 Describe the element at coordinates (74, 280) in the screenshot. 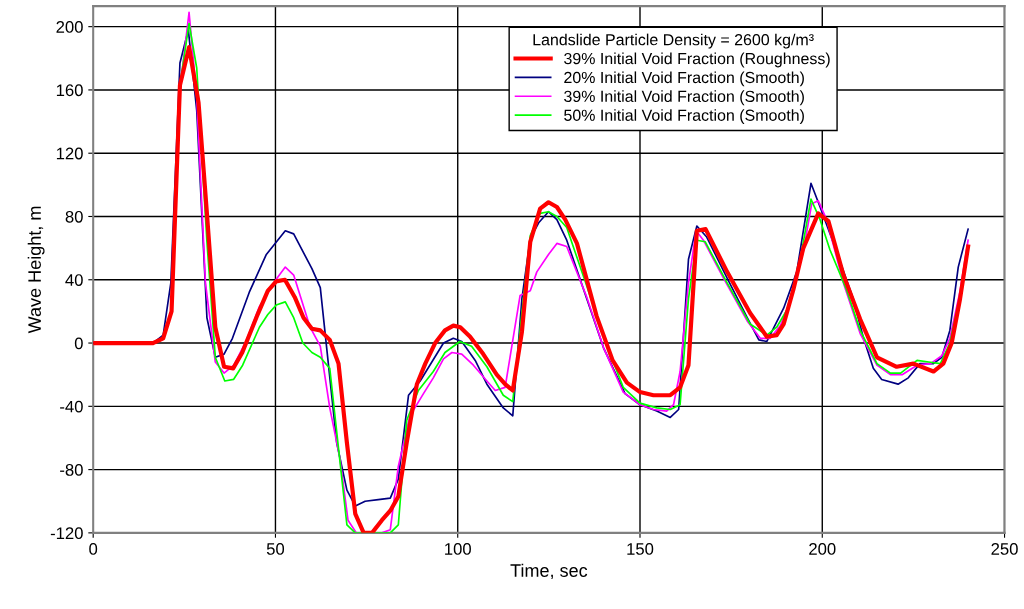

I see `y-tick-label: 40` at that location.